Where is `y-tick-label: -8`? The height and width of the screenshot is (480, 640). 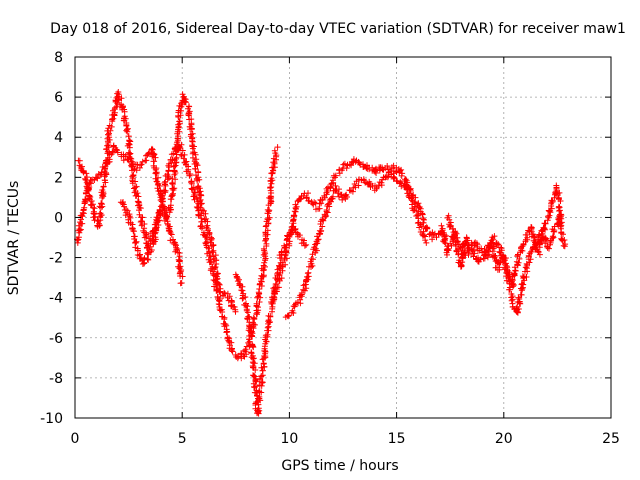
y-tick-label: -8 is located at coordinates (56, 379).